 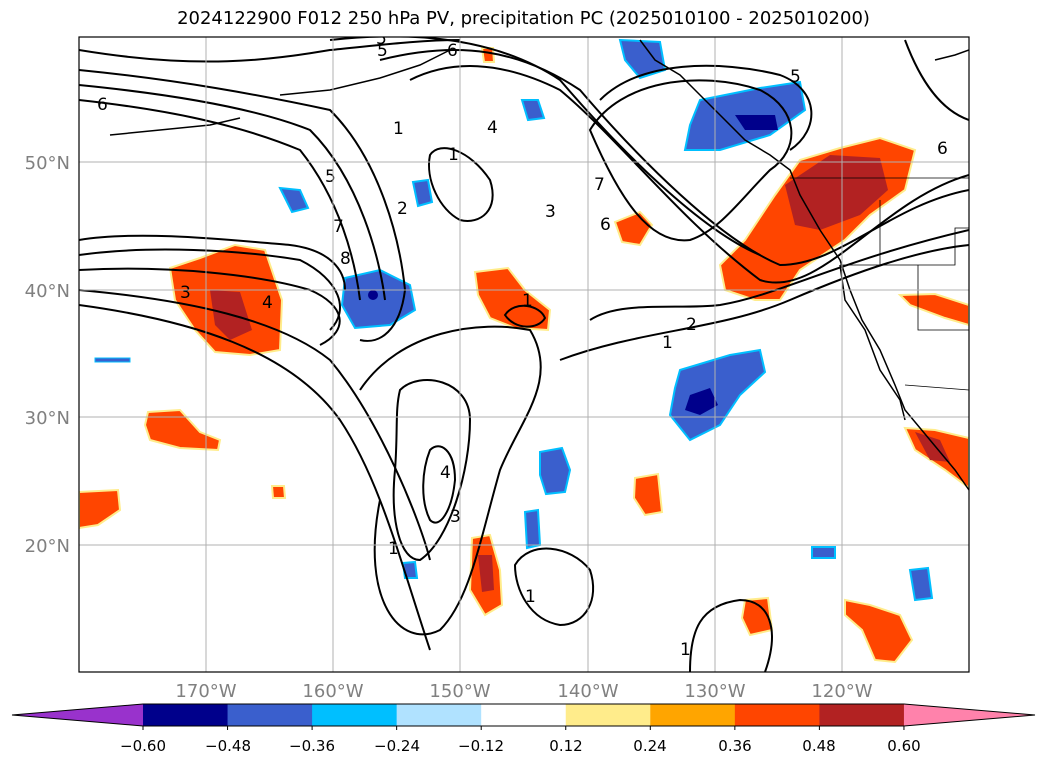 What do you see at coordinates (566, 746) in the screenshot?
I see `colorbar-tick-label: 0.12` at bounding box center [566, 746].